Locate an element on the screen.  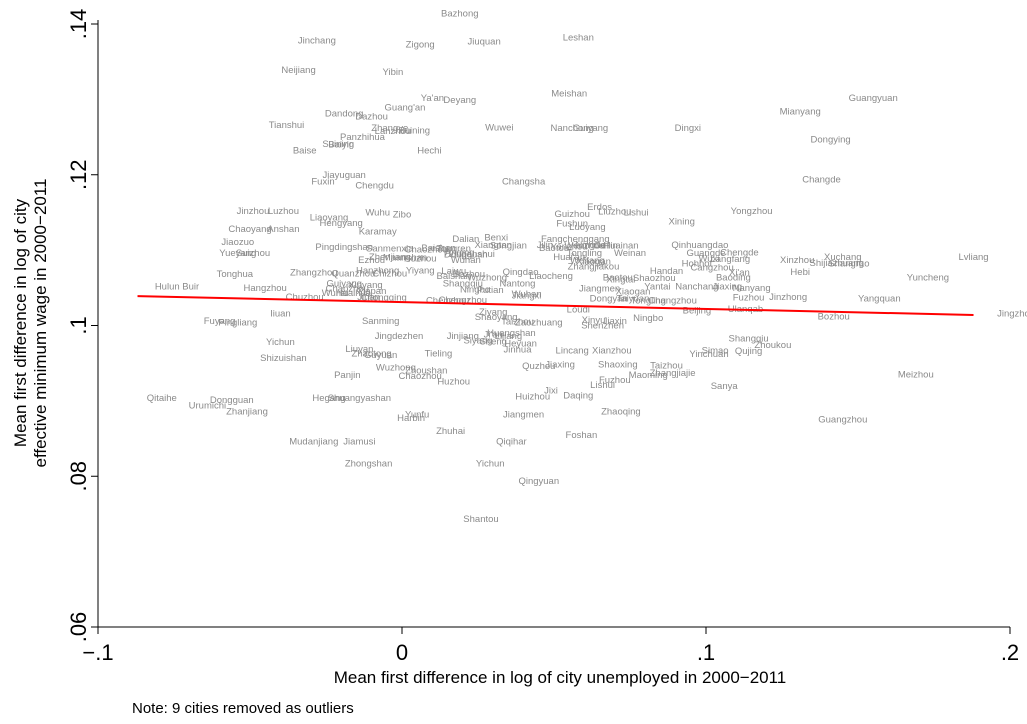
city-point-label: Tianshui is located at coordinates (287, 125).